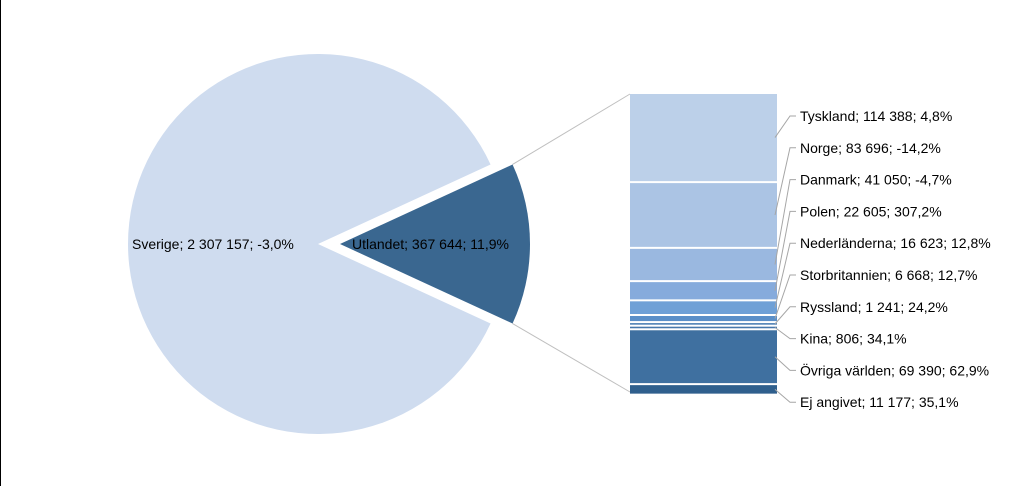 The width and height of the screenshot is (1024, 486). What do you see at coordinates (785, 363) in the screenshot?
I see `leader-line-ovriga-varlden` at bounding box center [785, 363].